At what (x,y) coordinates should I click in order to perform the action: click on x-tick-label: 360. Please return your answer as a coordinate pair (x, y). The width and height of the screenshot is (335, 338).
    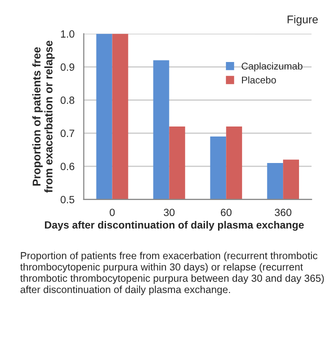
    Looking at the image, I should click on (283, 212).